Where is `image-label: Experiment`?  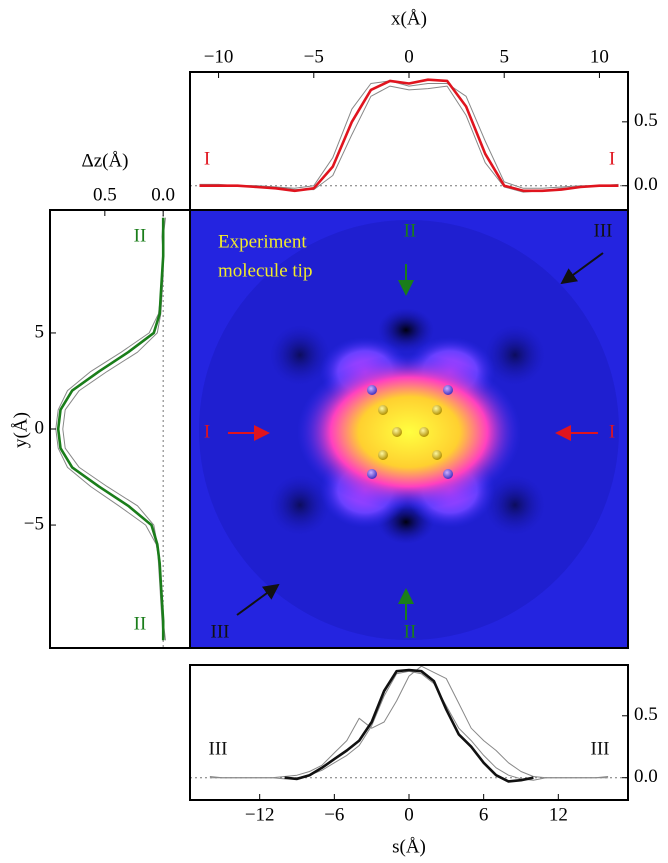 image-label: Experiment is located at coordinates (262, 241).